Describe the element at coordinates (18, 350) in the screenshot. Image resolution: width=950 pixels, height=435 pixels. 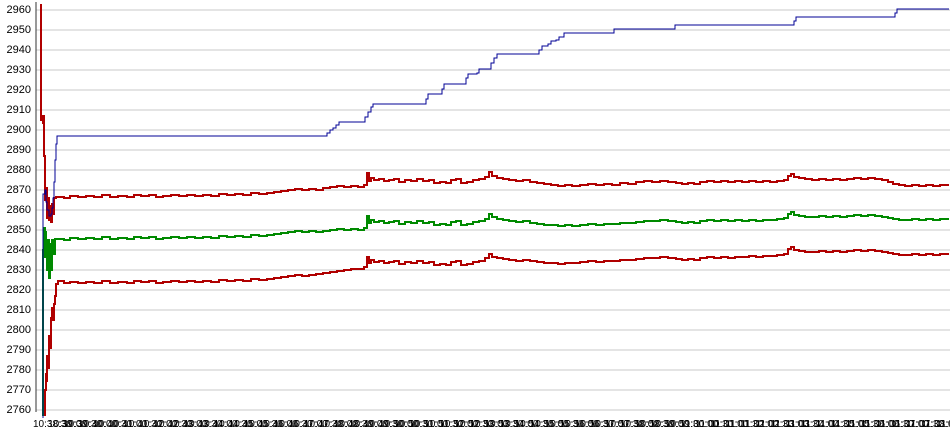
I see `y-axis-label: 2790` at that location.